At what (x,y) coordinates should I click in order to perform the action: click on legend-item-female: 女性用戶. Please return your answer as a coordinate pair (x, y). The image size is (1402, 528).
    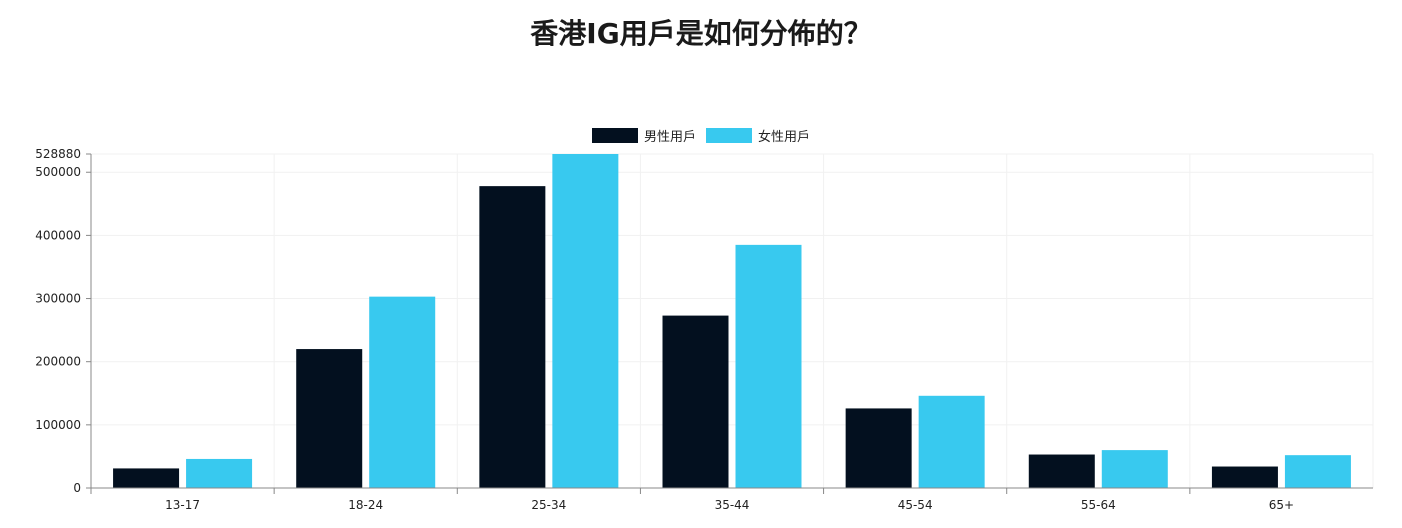
    Looking at the image, I should click on (758, 135).